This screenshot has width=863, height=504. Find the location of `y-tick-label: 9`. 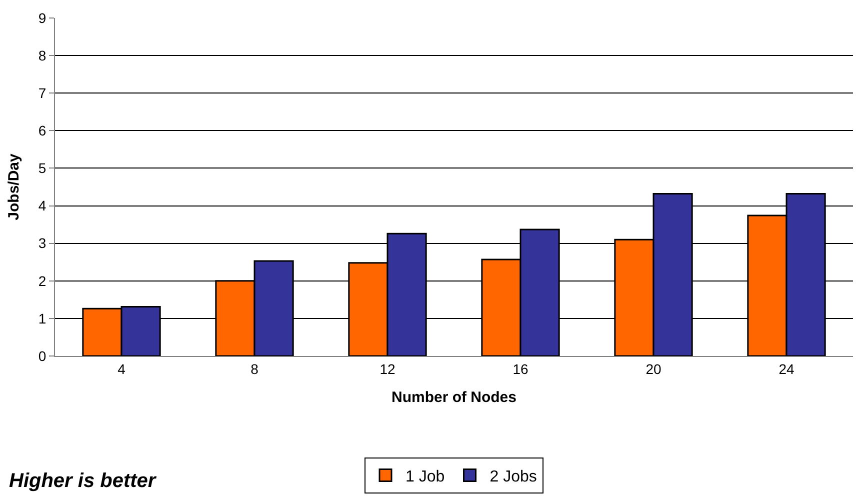

y-tick-label: 9 is located at coordinates (42, 18).